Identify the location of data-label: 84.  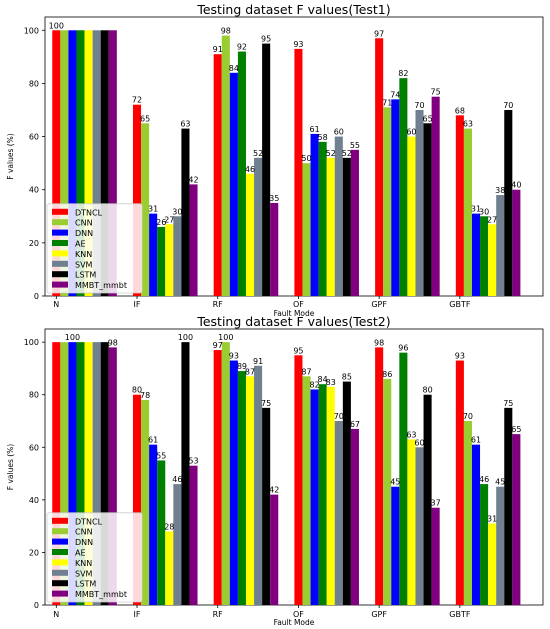
(234, 68).